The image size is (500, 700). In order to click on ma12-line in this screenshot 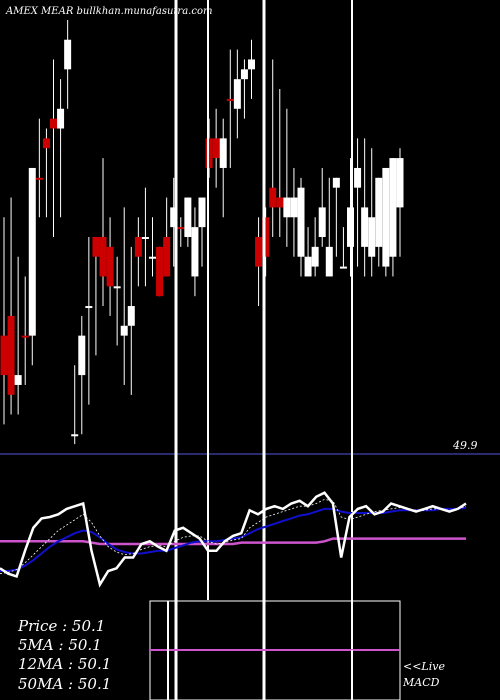, I will do `click(233, 539)`.